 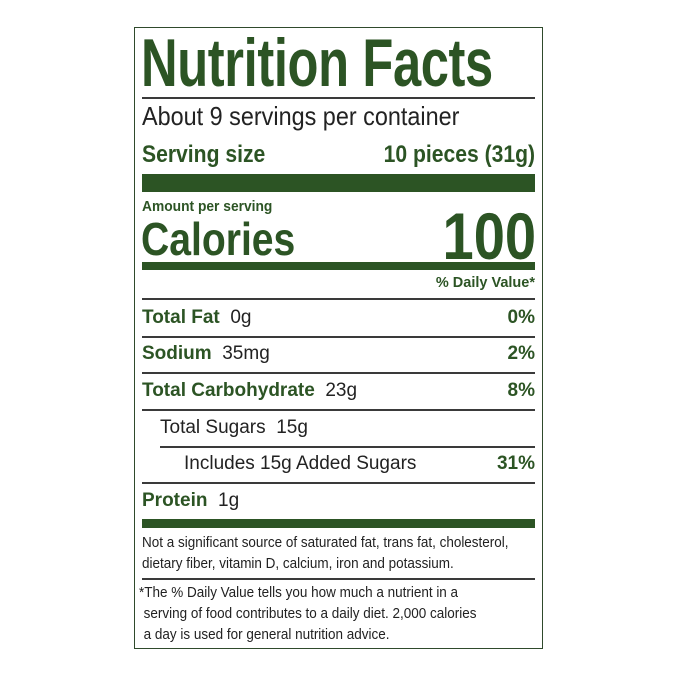 I want to click on nutrient-row-total-sugars: Total Sugars 15g, so click(x=338, y=430).